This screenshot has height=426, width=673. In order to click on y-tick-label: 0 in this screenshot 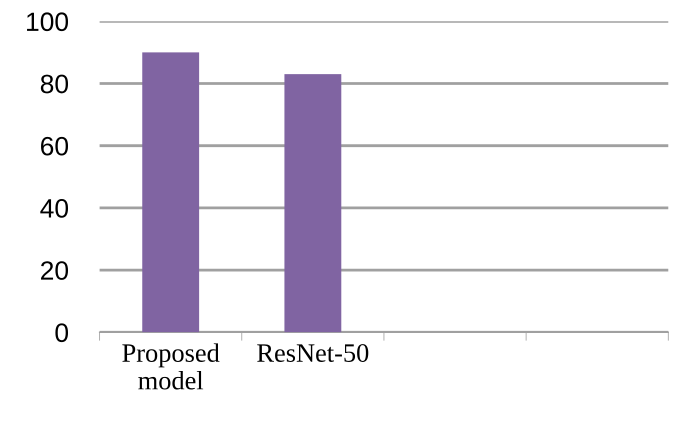, I will do `click(61, 332)`.